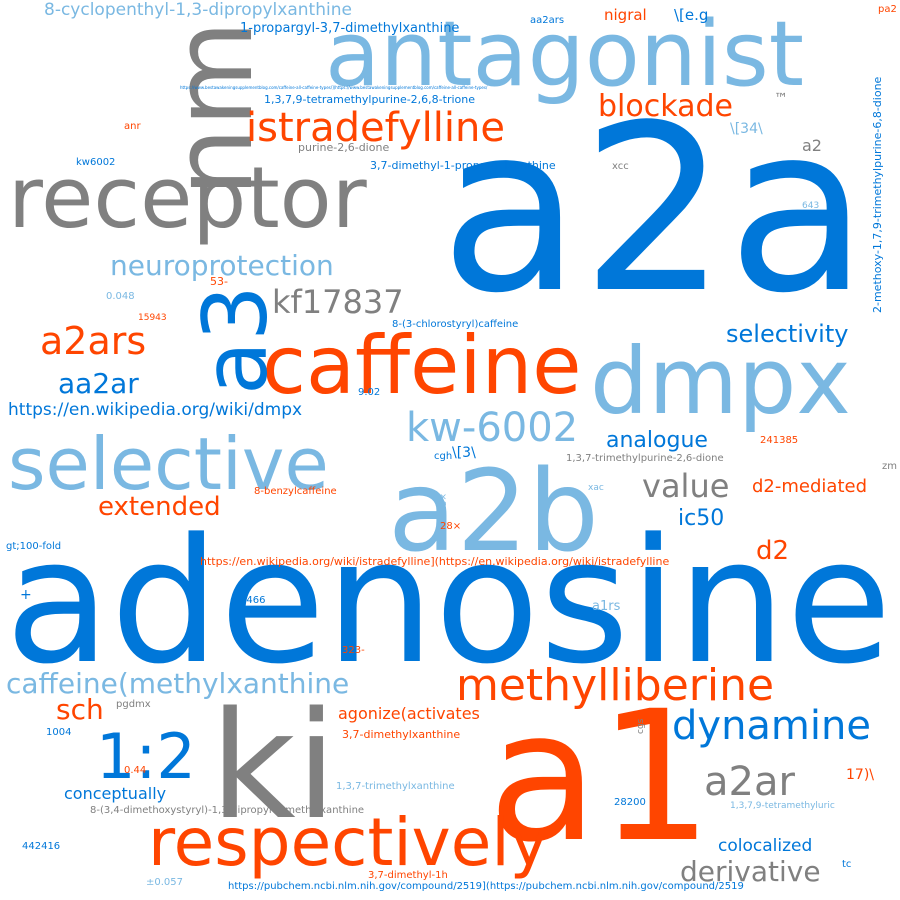 This screenshot has width=900, height=900. What do you see at coordinates (464, 453) in the screenshot?
I see `word-ref3: \[3\` at bounding box center [464, 453].